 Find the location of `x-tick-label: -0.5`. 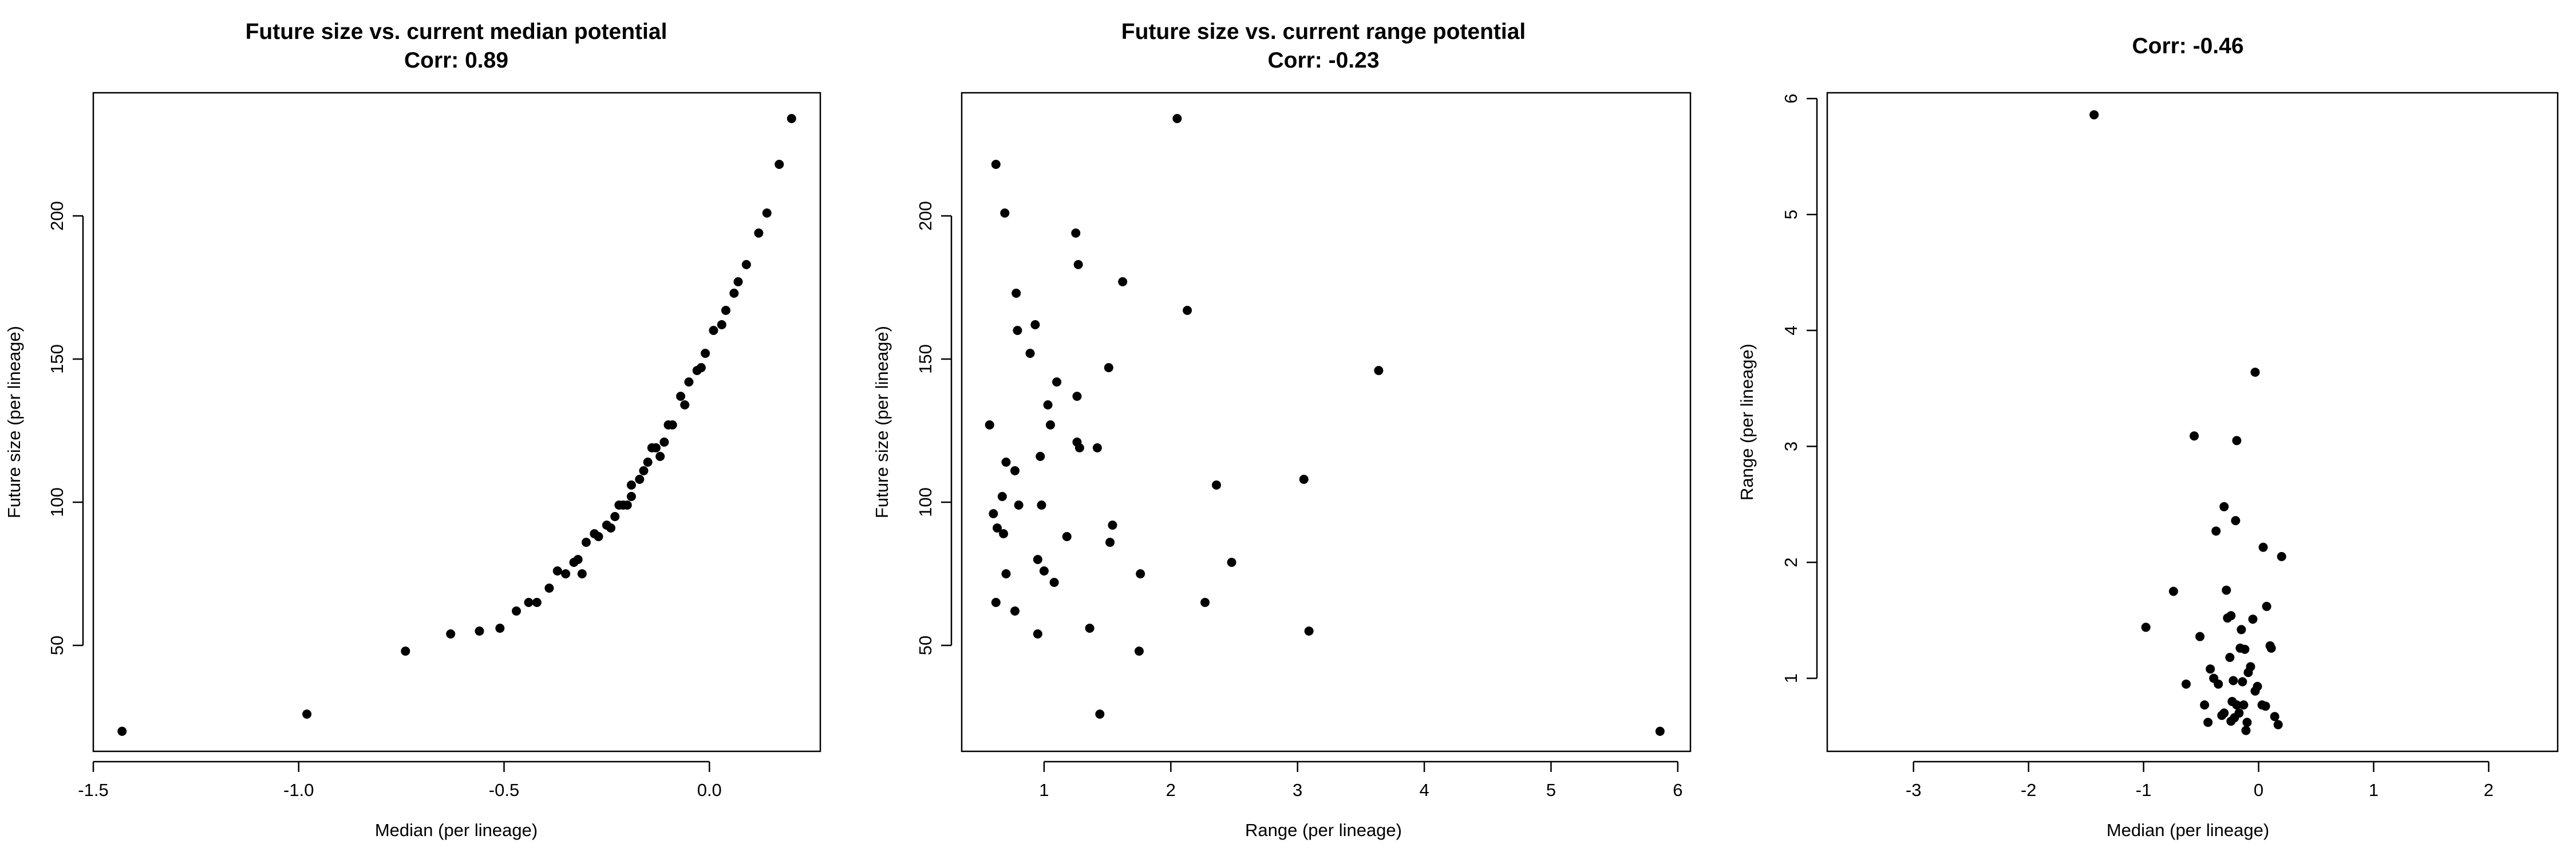

x-tick-label: -0.5 is located at coordinates (504, 790).